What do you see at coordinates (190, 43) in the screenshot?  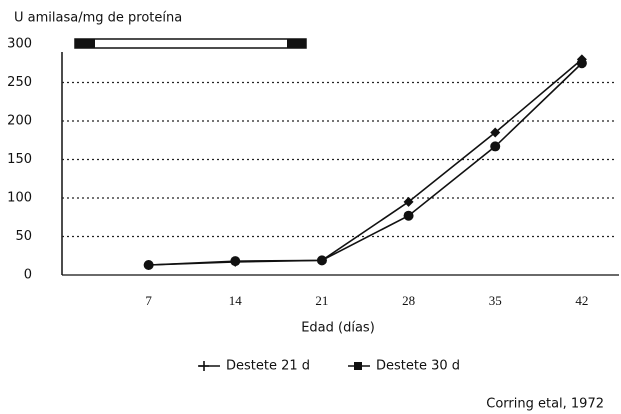 I see `period-bar` at bounding box center [190, 43].